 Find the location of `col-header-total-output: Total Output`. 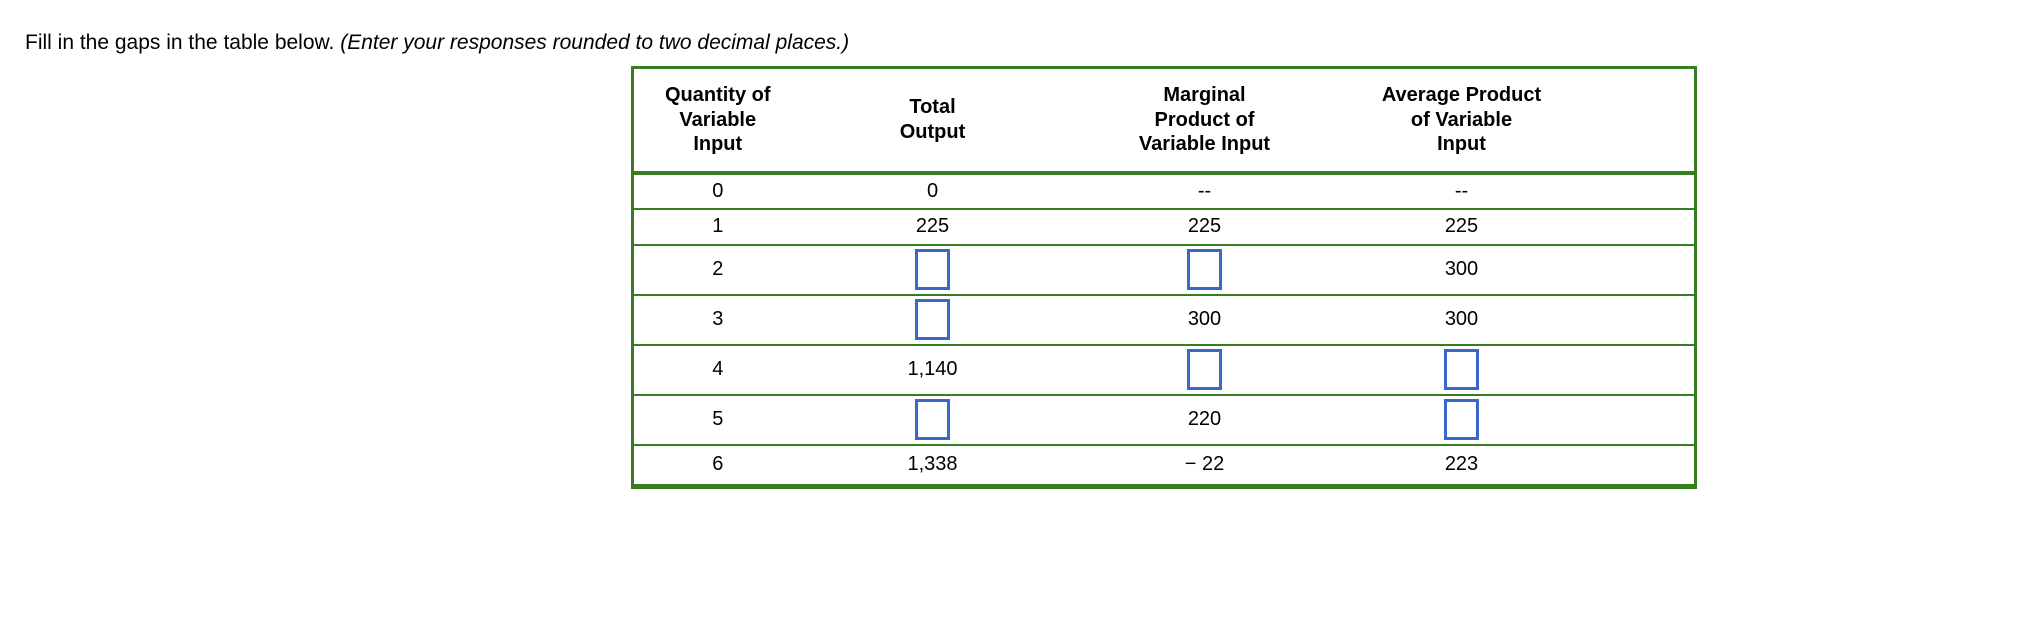

col-header-total-output: Total Output is located at coordinates (932, 121).